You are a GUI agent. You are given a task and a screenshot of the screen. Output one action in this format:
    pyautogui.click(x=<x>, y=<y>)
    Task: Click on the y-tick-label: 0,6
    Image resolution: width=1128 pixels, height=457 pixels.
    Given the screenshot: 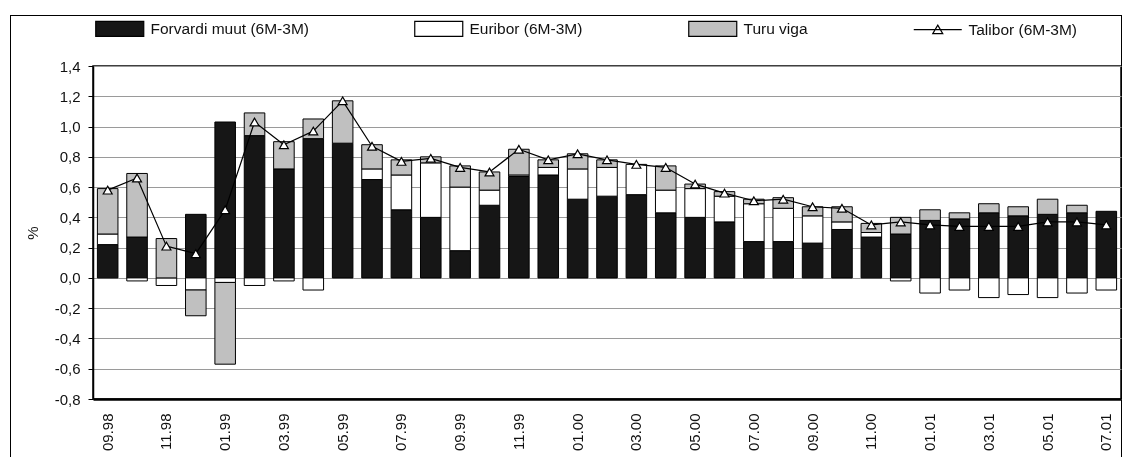 What is the action you would take?
    pyautogui.click(x=70, y=187)
    